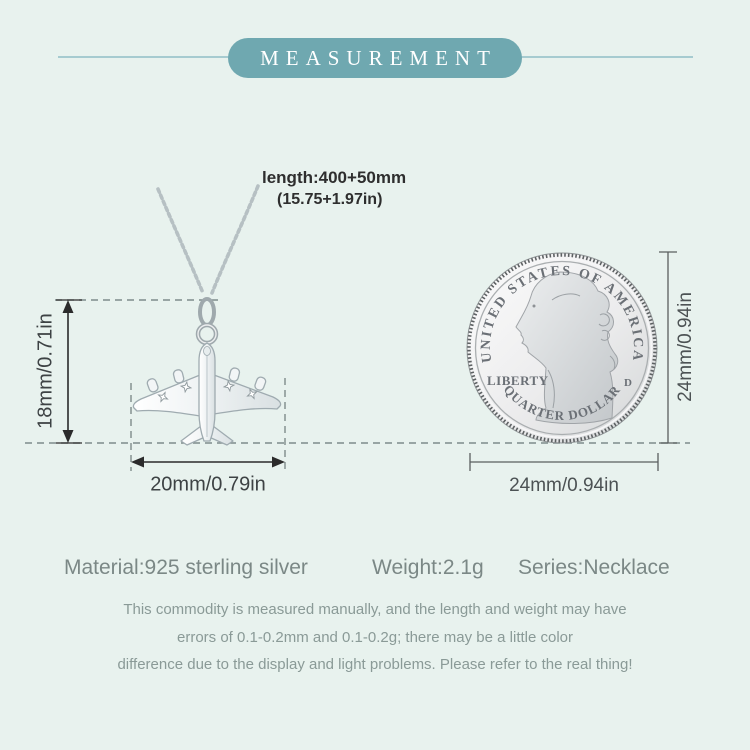  What do you see at coordinates (186, 567) in the screenshot?
I see `material-spec: Material:925 sterling silver` at bounding box center [186, 567].